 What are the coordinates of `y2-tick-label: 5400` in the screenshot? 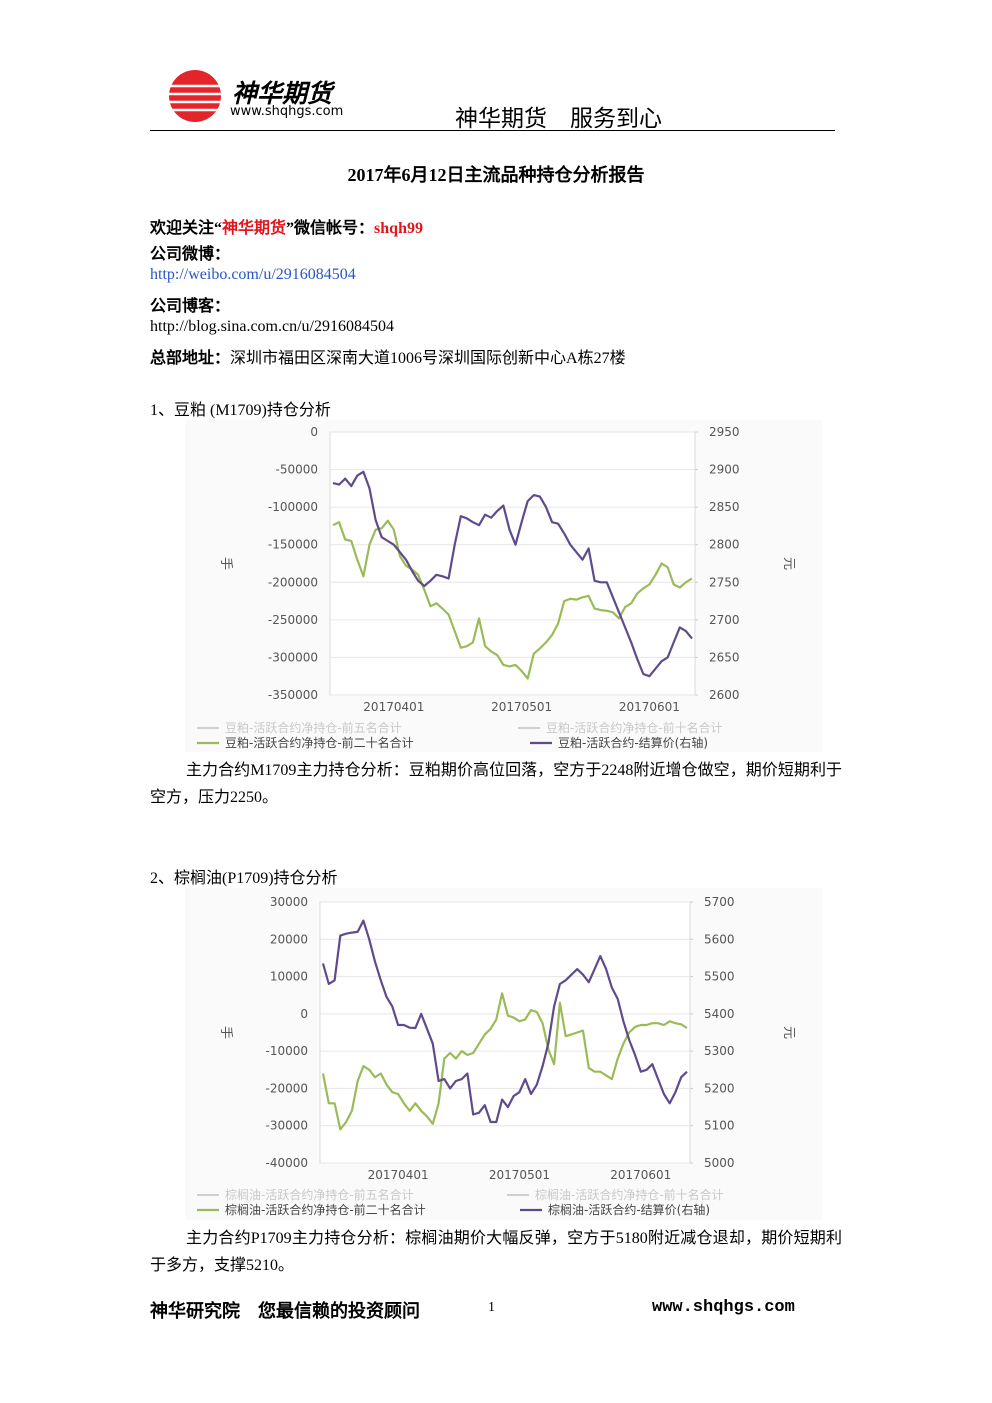 It's located at (719, 1014).